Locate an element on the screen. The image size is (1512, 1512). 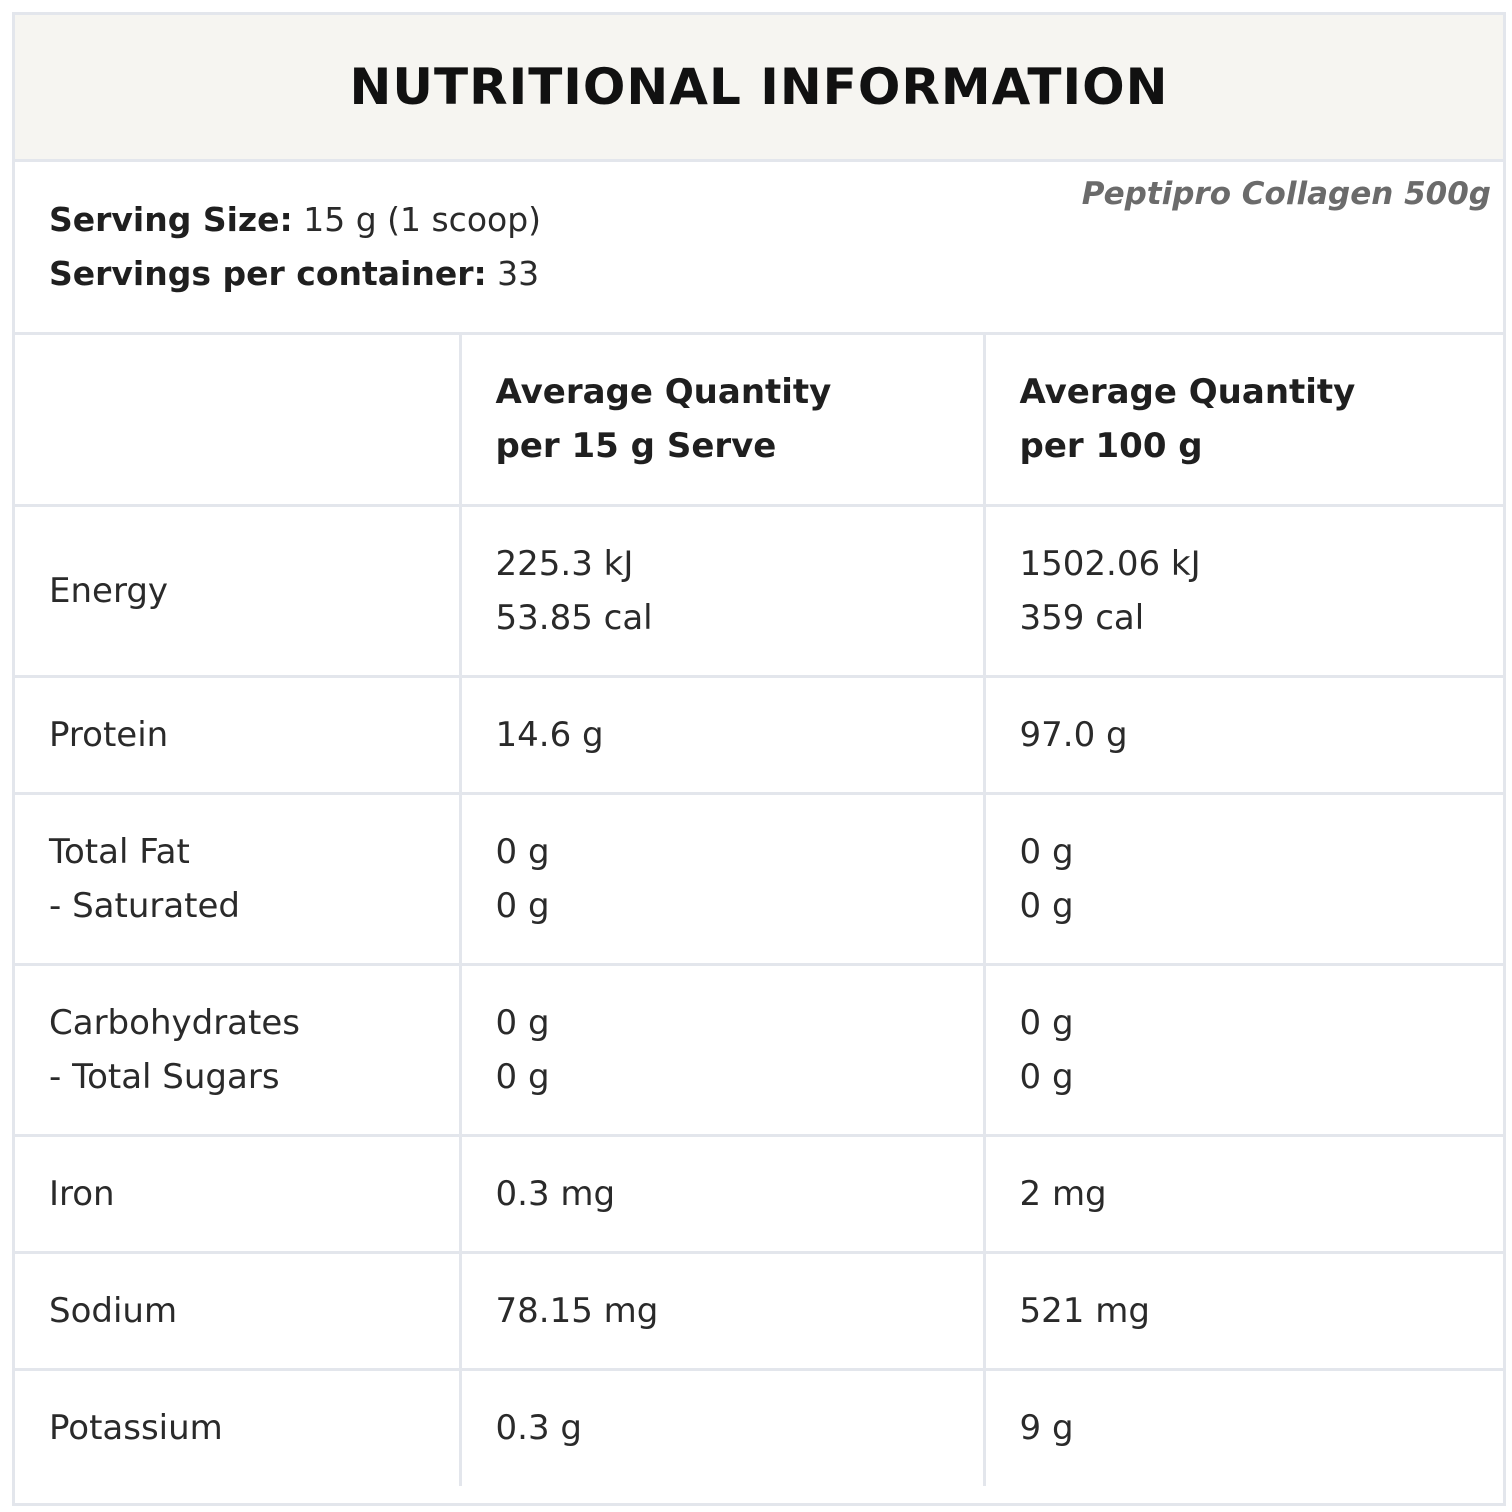
table-row-potassium: Potassium 0.3 g 9 g is located at coordinates (759, 1426).